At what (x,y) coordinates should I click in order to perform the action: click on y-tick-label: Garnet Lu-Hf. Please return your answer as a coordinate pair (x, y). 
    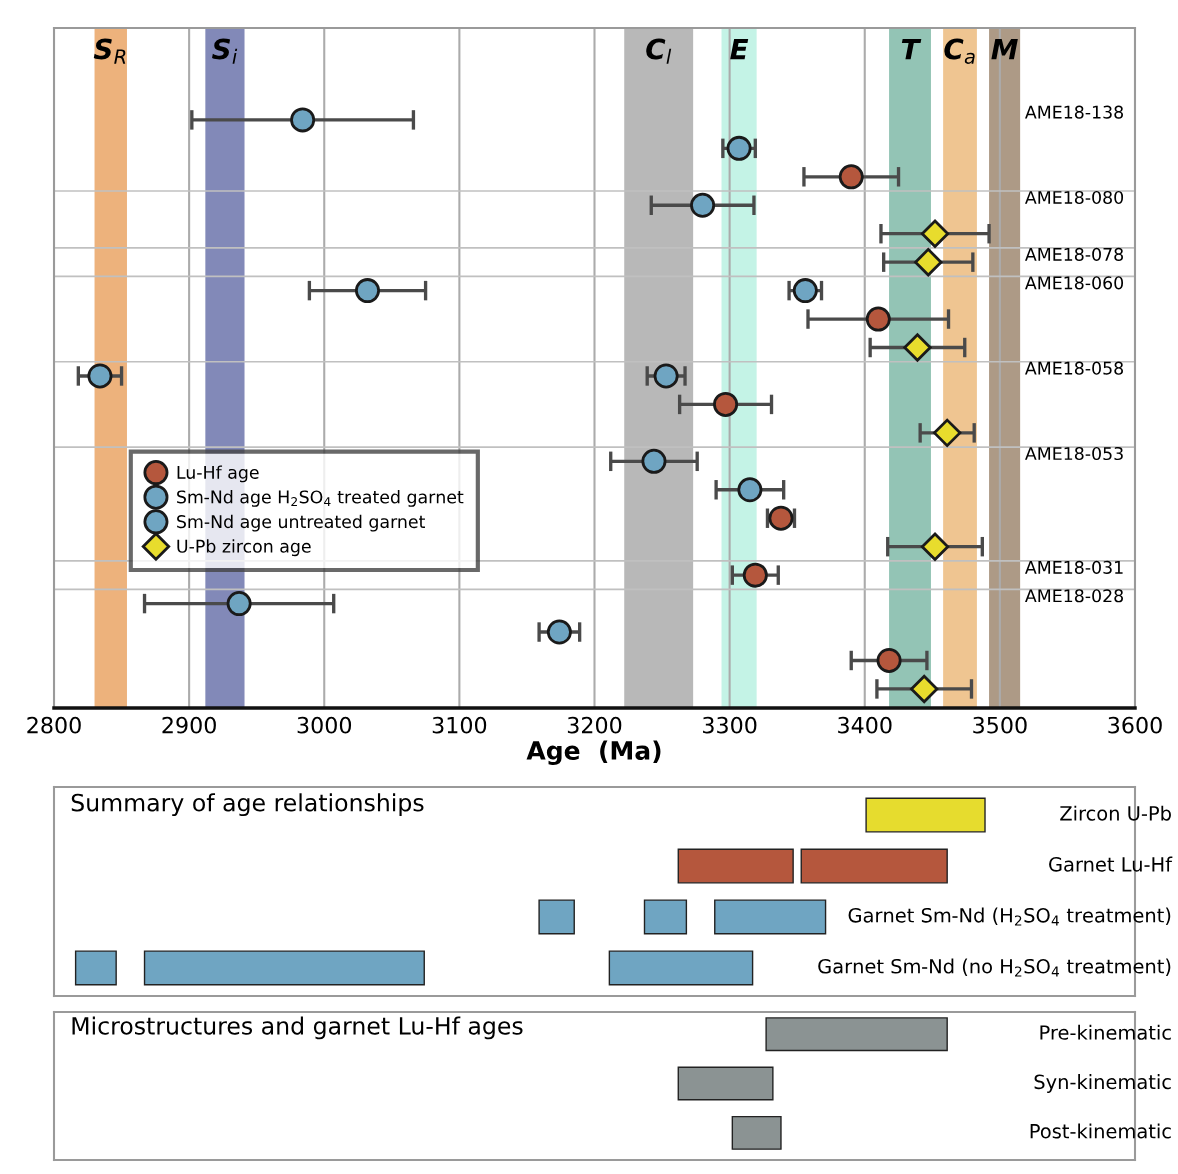
    Looking at the image, I should click on (1111, 864).